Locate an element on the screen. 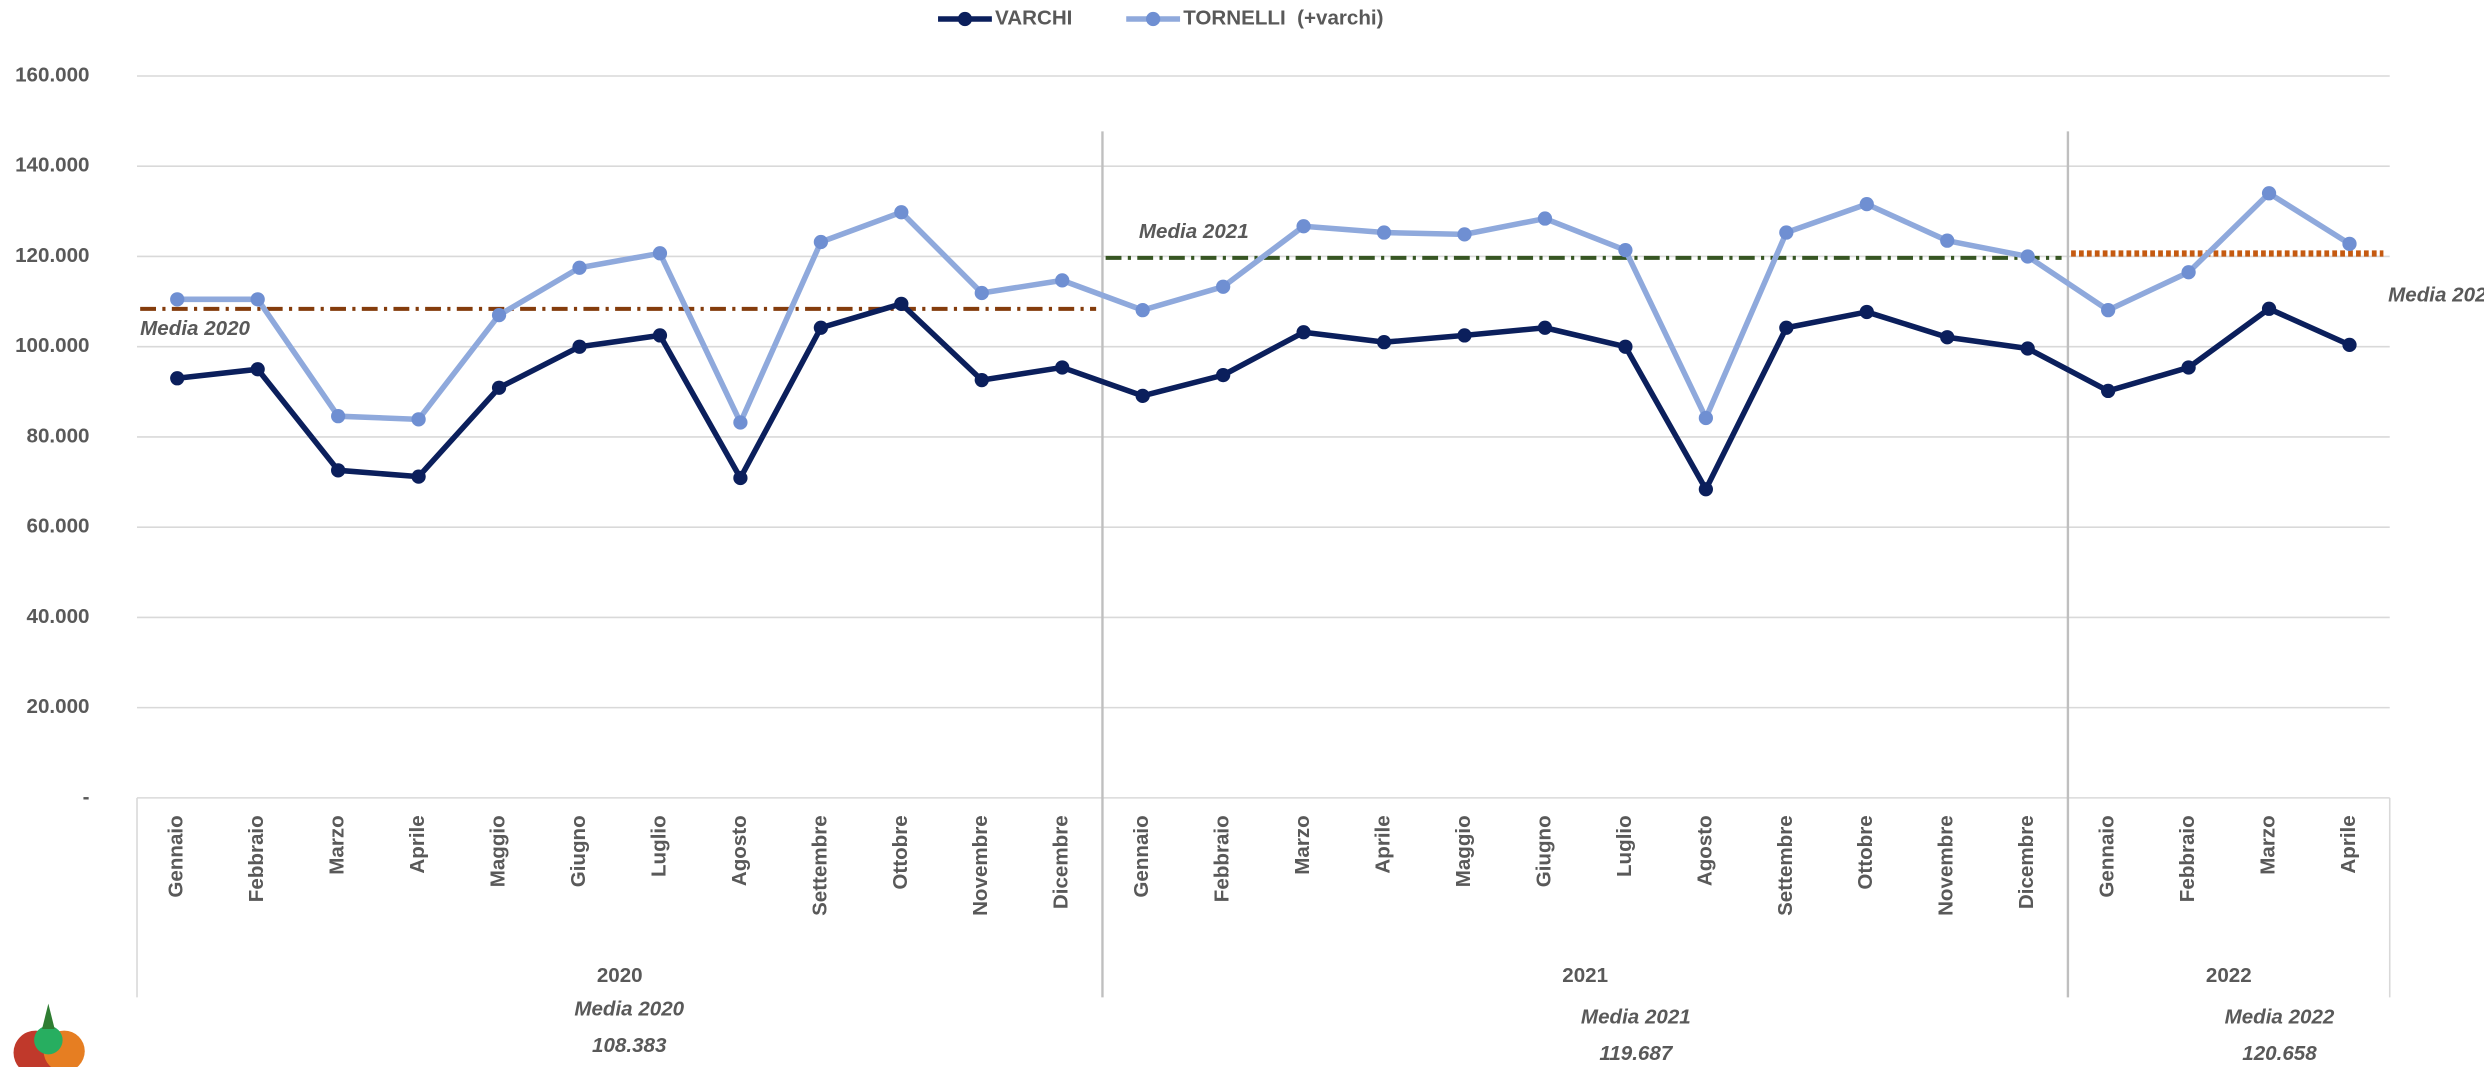  y-tick-label: - is located at coordinates (86, 796).